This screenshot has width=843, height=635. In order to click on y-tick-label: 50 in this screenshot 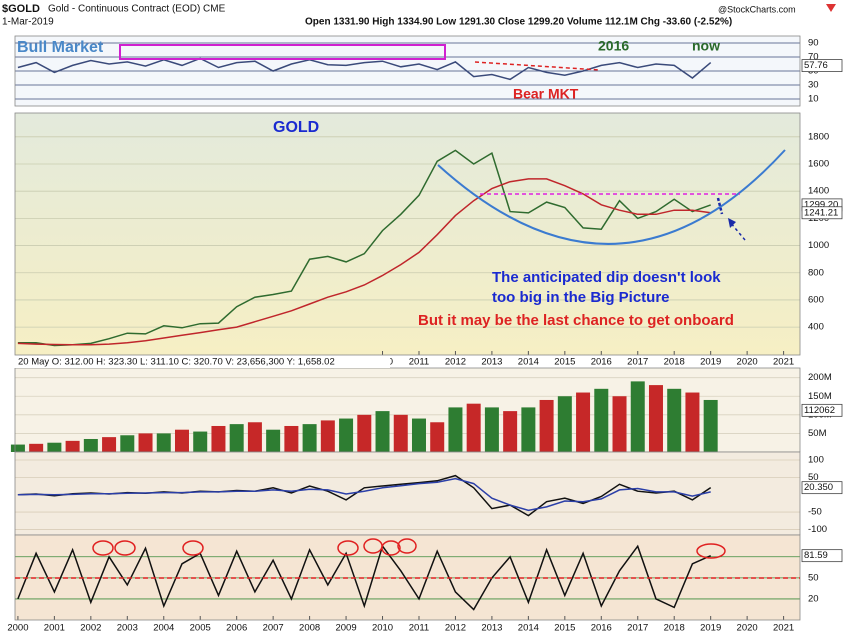, I will do `click(813, 477)`.